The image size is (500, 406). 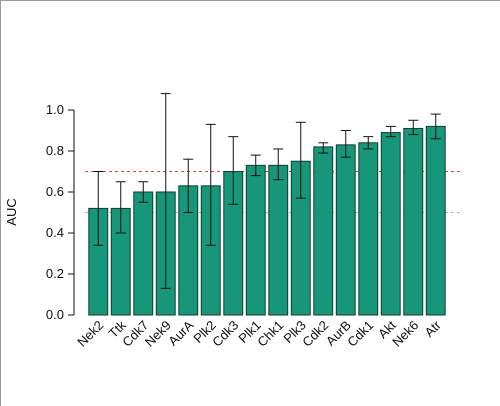 I want to click on error-bar-plk2, so click(x=210, y=184).